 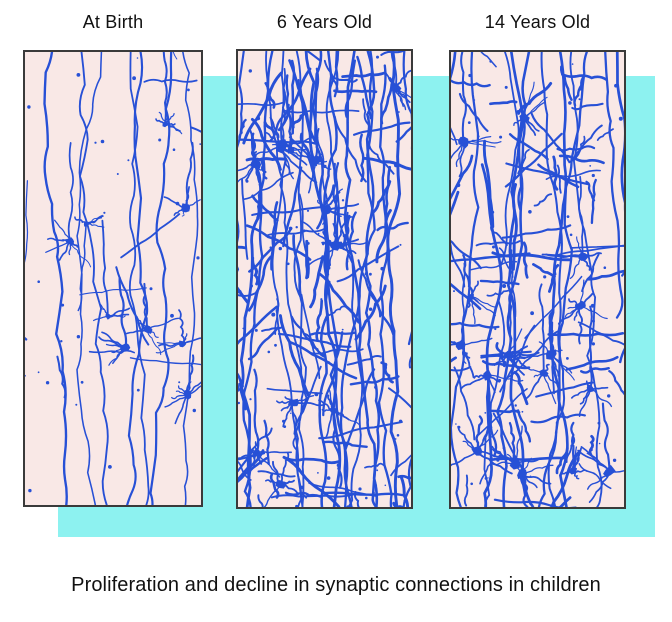 I want to click on panel-title-at-birth: At Birth, so click(x=113, y=22).